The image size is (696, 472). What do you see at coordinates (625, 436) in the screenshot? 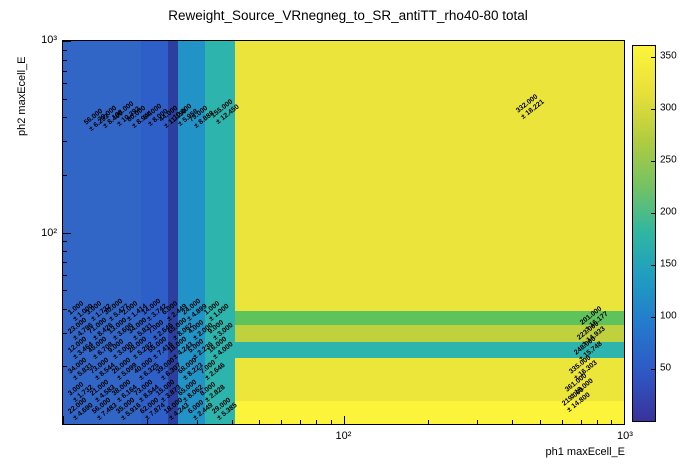
I see `x-tick-label: 10³` at bounding box center [625, 436].